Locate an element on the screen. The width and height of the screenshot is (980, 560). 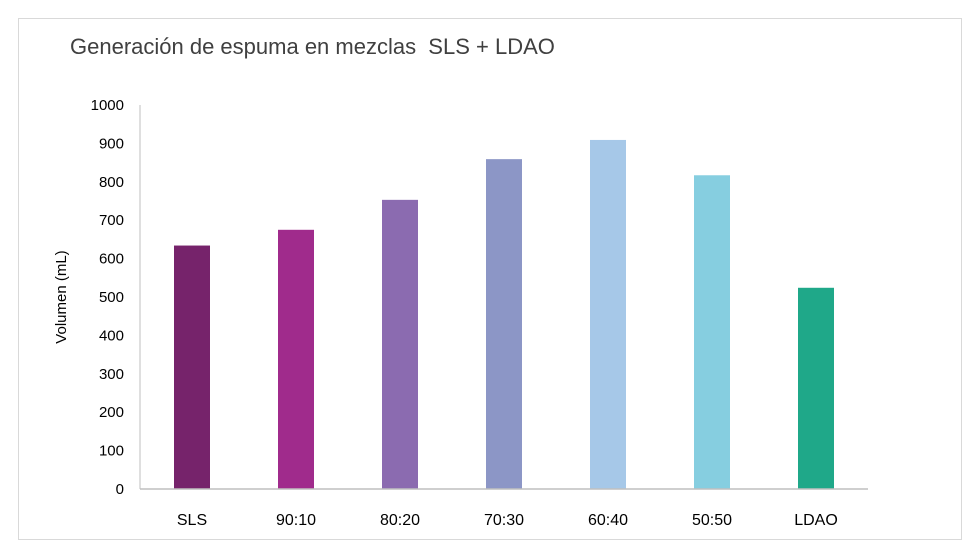
x-tick-label: 50:50 is located at coordinates (712, 520).